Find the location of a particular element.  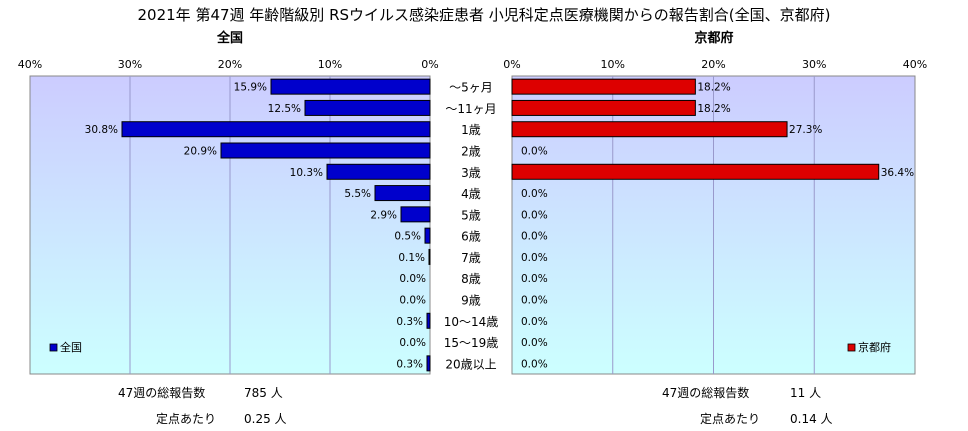

right-tick-label: 0% is located at coordinates (511, 64).